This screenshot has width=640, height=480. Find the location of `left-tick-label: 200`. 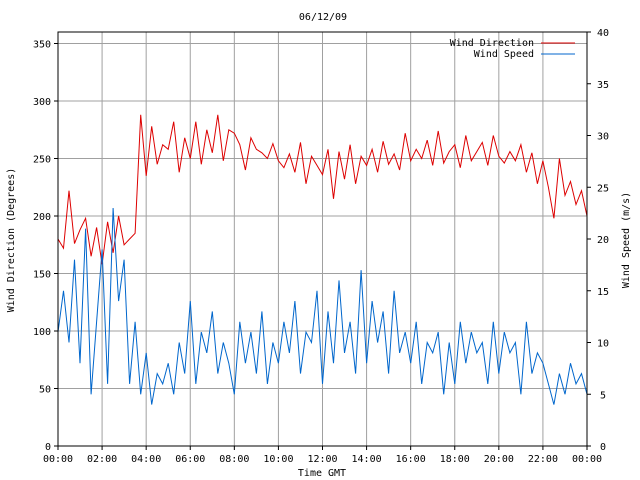

left-tick-label: 200 is located at coordinates (42, 217).